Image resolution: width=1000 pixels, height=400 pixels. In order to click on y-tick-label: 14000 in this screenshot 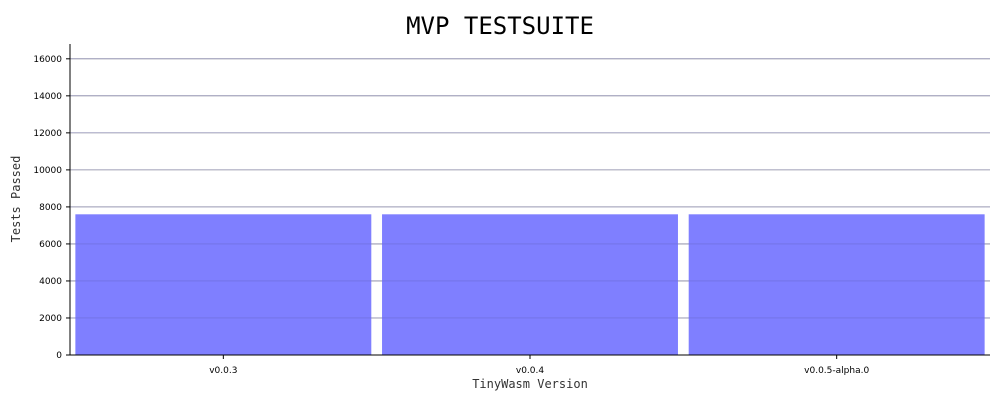, I will do `click(47, 97)`.